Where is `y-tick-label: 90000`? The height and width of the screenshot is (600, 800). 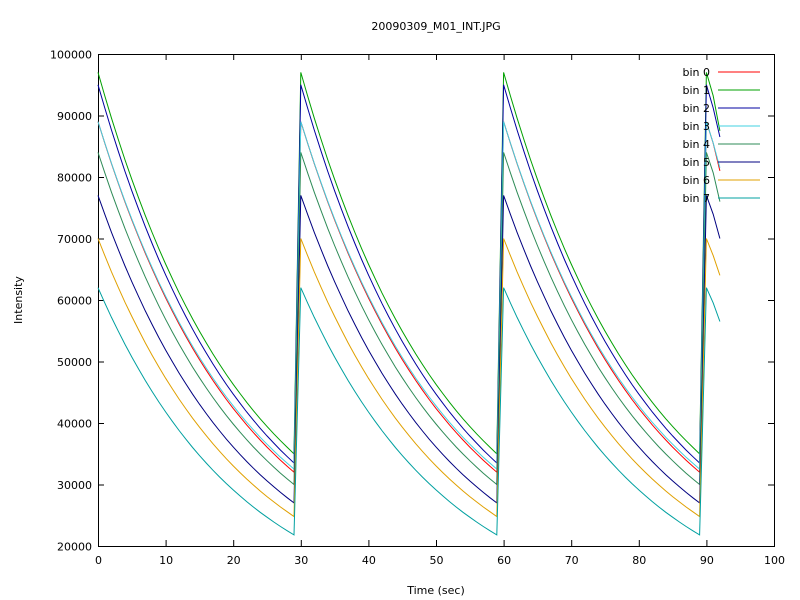
y-tick-label: 90000 is located at coordinates (74, 116).